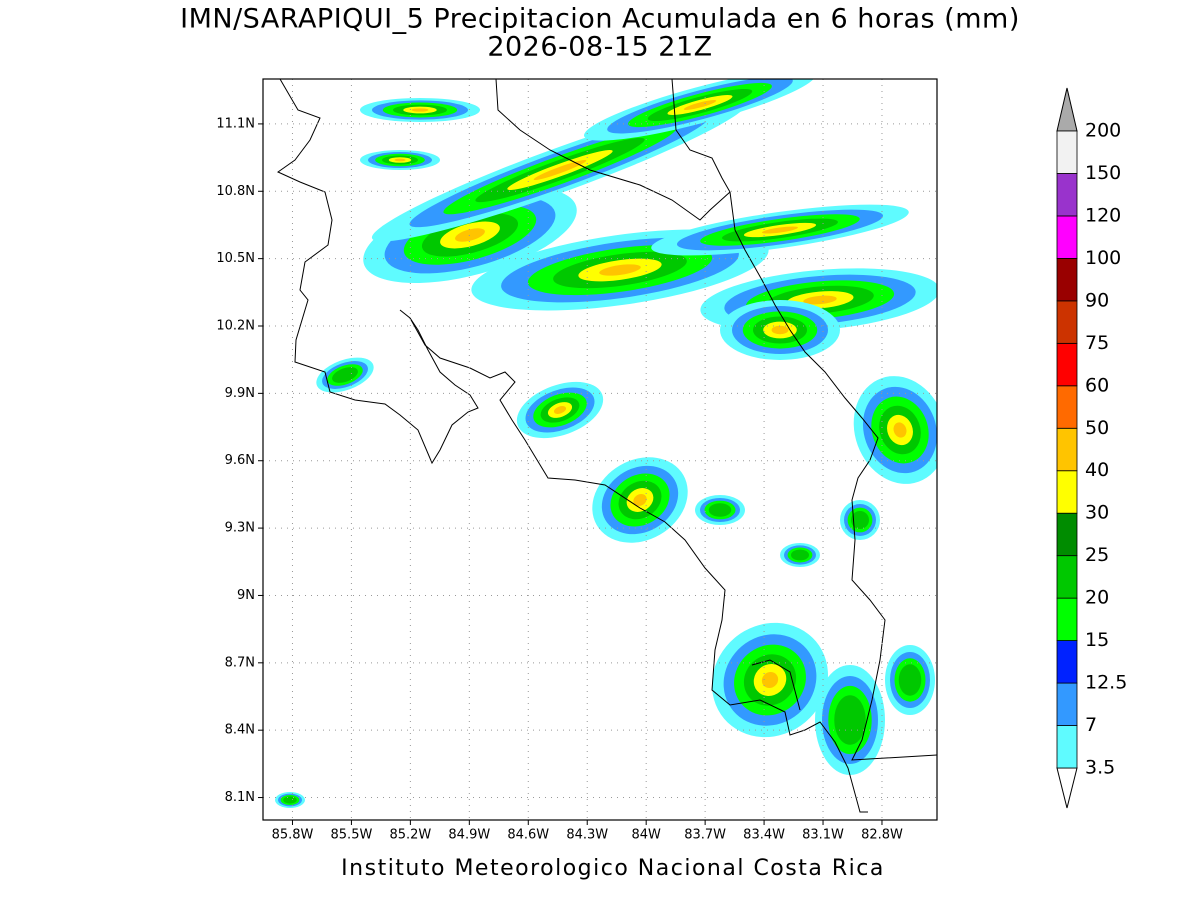 This screenshot has width=1200, height=904. Describe the element at coordinates (1097, 343) in the screenshot. I see `colorbar-label: 75` at that location.